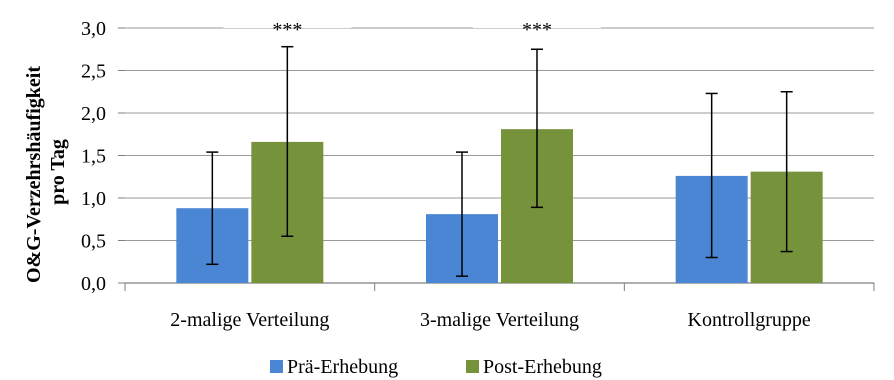  I want to click on y-tick-label: 3,0, so click(93, 29).